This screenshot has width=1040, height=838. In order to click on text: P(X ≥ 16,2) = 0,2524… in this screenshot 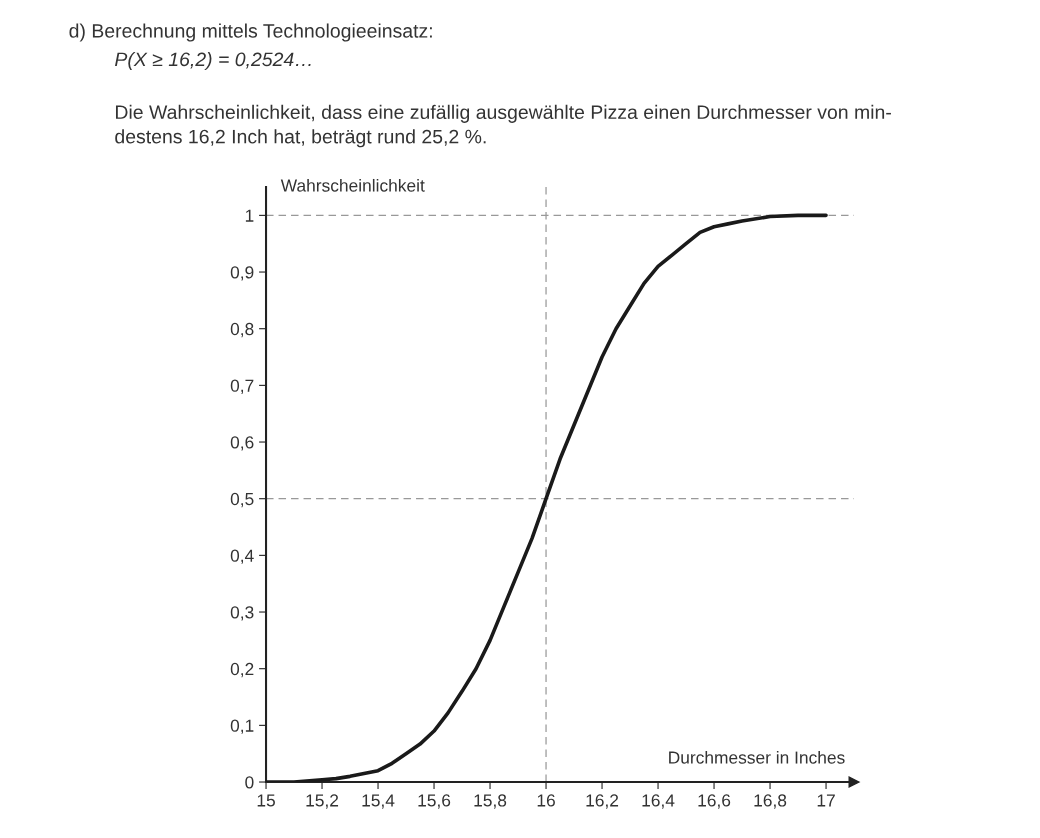, I will do `click(213, 61)`.